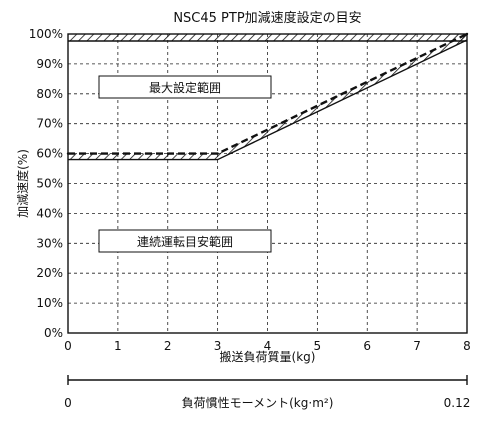 This screenshot has height=422, width=485. What do you see at coordinates (467, 346) in the screenshot?
I see `x-tick-label: 8` at bounding box center [467, 346].